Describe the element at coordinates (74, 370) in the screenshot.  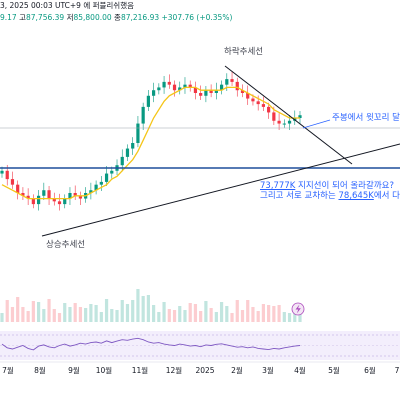
I see `x-tick-label: 9월` at that location.